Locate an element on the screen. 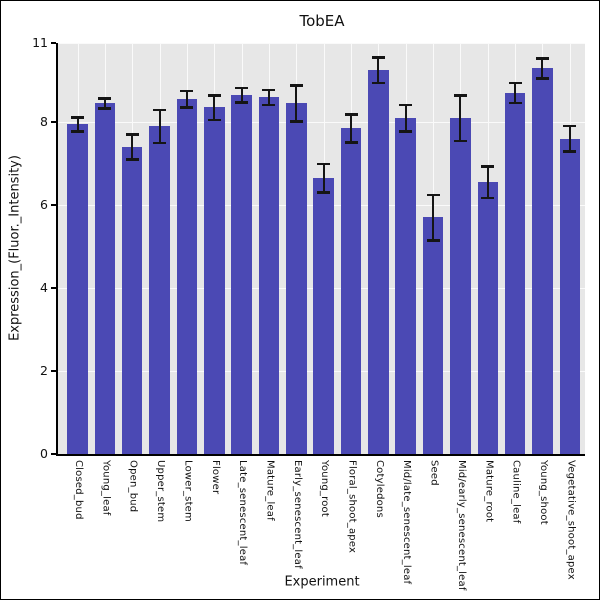 The height and width of the screenshot is (600, 600). x-tick-label: Floral_shoot_apex is located at coordinates (352, 507).